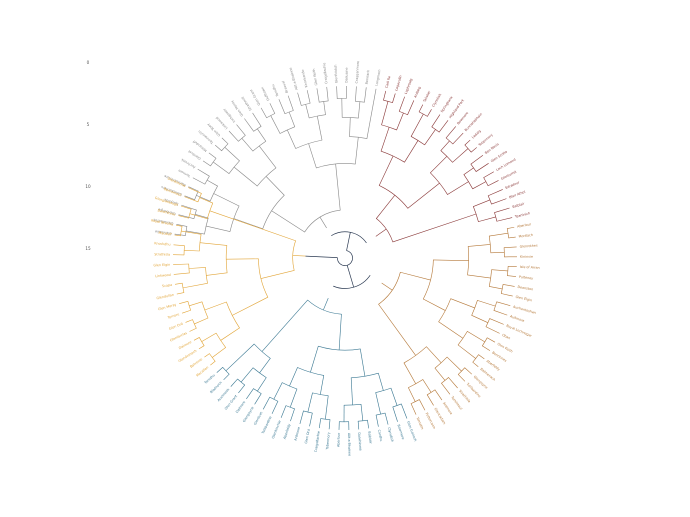  What do you see at coordinates (258, 417) in the screenshot?
I see `leaf-label: Glenlivet` at bounding box center [258, 417].